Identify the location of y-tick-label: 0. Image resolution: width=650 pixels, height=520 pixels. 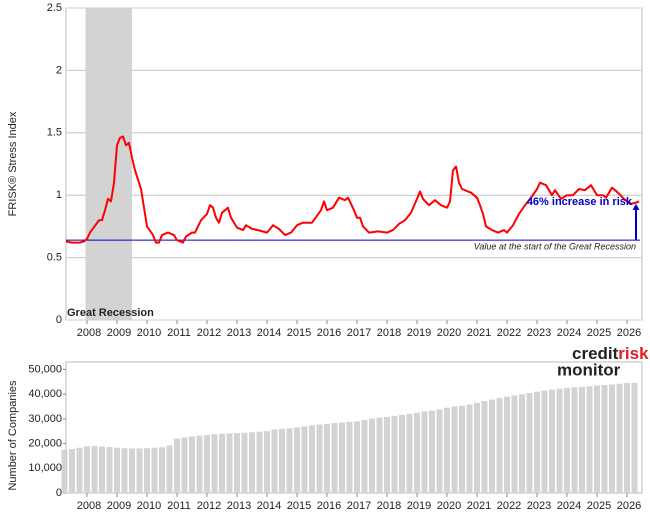
(59, 493).